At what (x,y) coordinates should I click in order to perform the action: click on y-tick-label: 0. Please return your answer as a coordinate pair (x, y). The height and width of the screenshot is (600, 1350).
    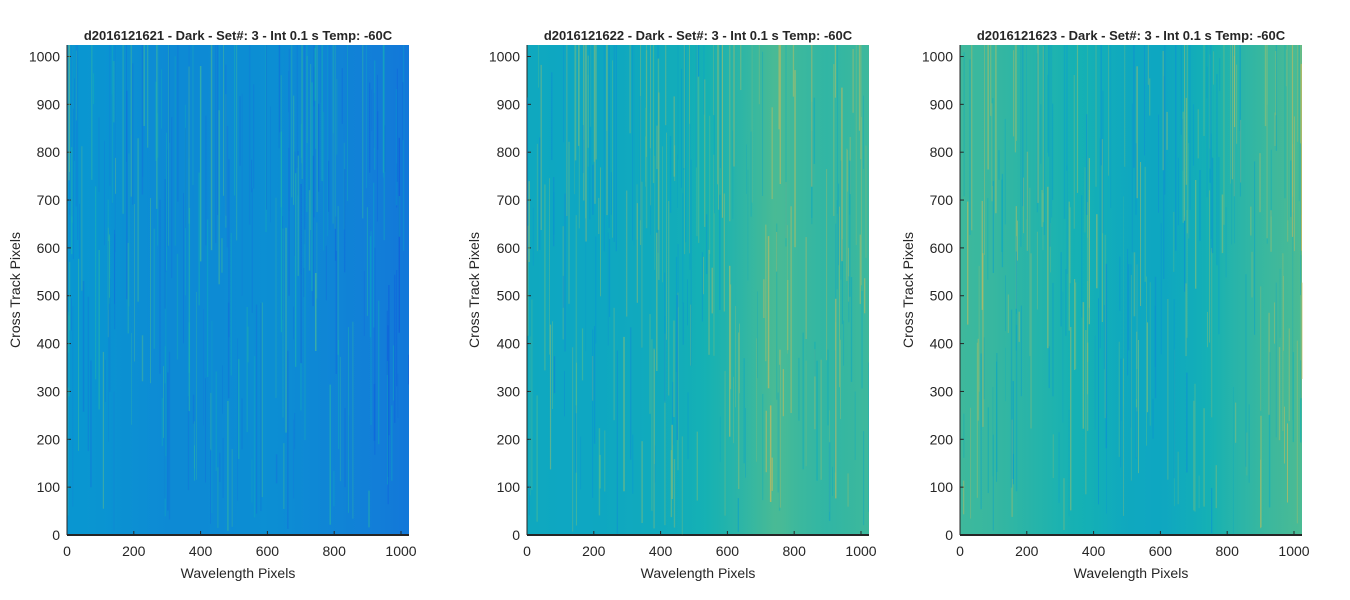
    Looking at the image, I should click on (516, 535).